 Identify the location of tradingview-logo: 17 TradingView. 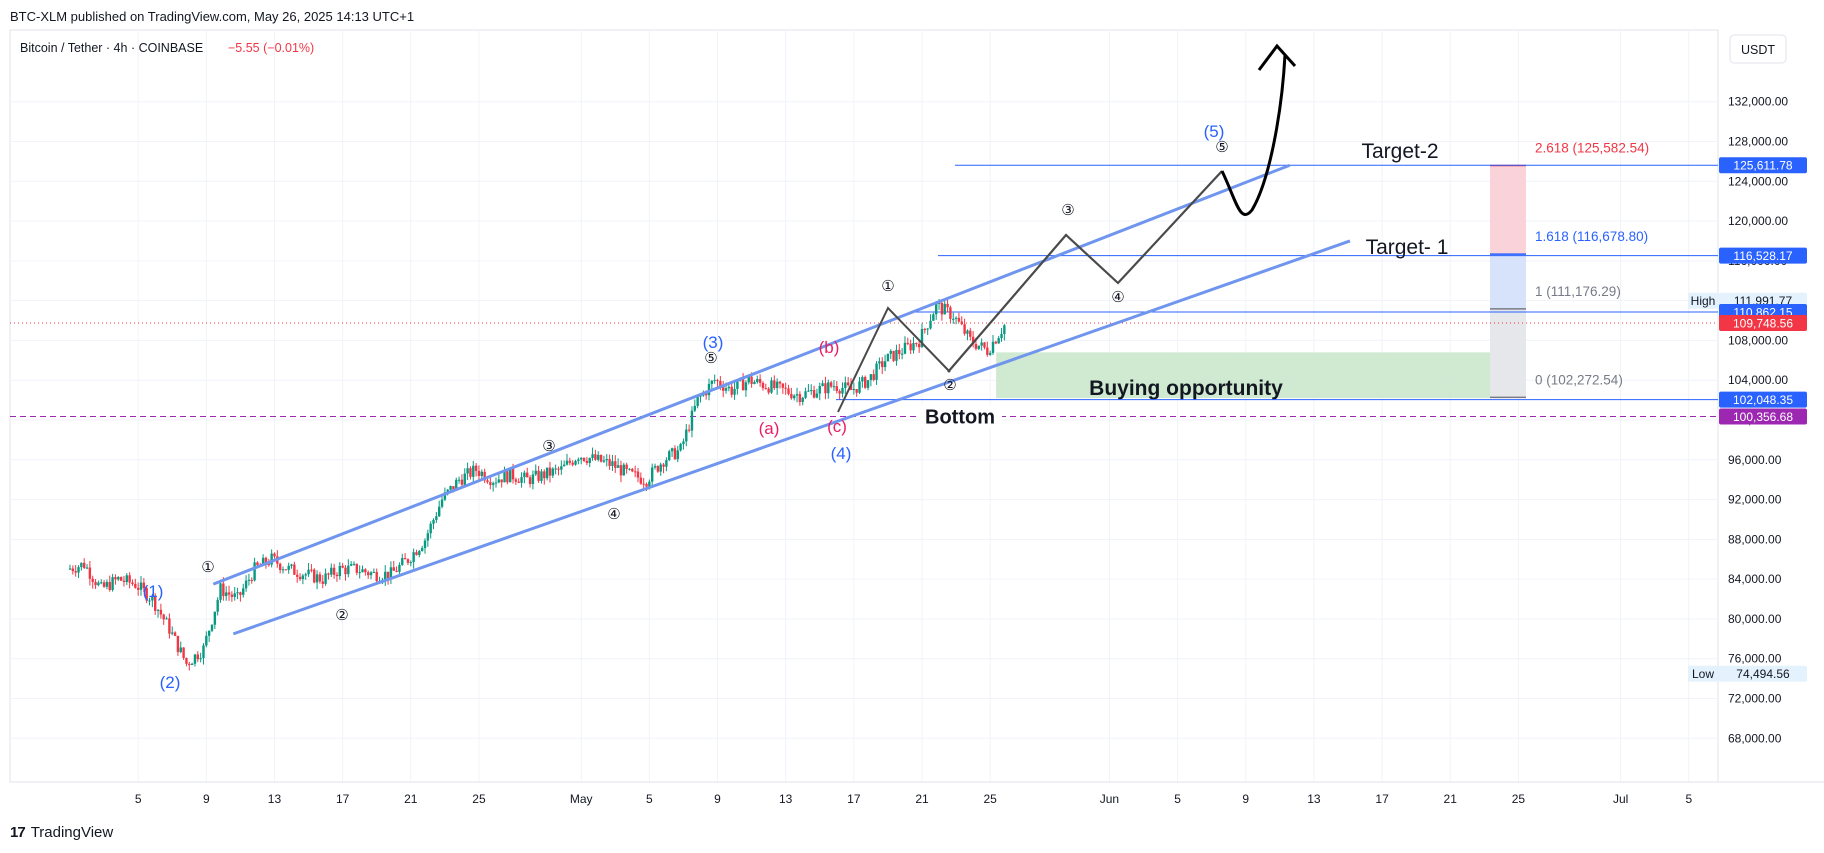
(61, 832).